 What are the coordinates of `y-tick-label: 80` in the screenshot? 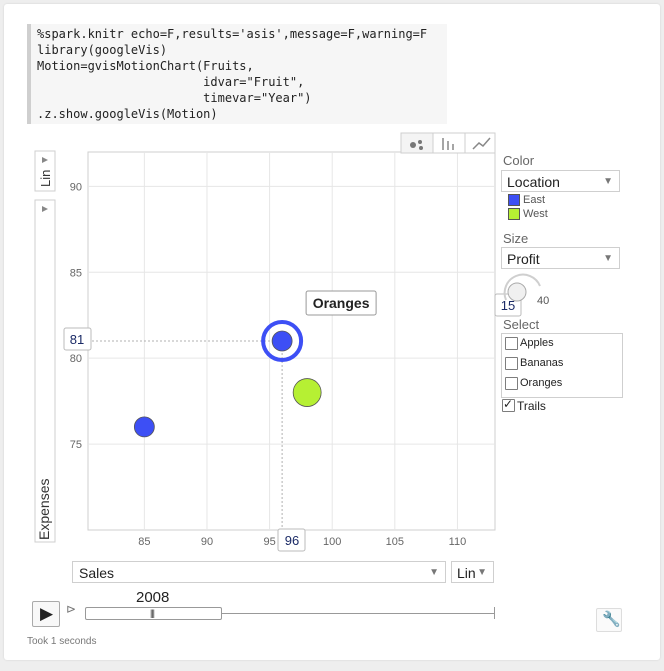 It's located at (76, 359).